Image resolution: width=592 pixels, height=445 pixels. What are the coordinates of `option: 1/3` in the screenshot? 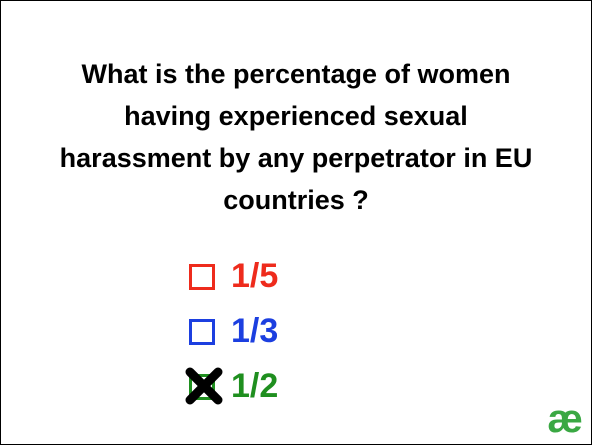 It's located at (233, 331).